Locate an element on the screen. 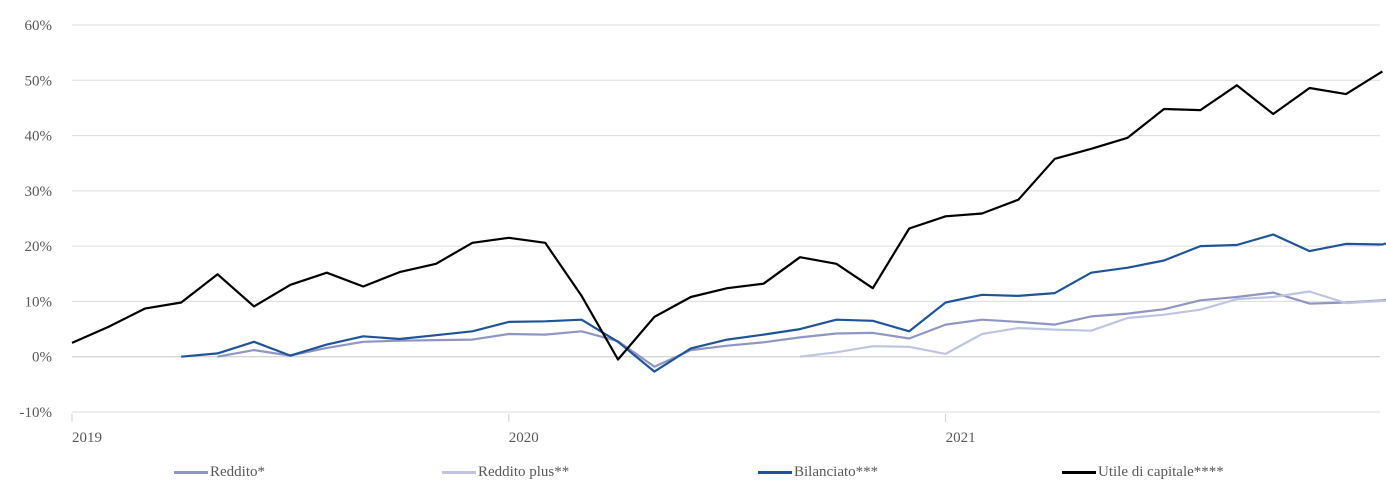 The height and width of the screenshot is (486, 1386). legend-label-utile-di-capitale: Utile di capitale**** is located at coordinates (1161, 471).